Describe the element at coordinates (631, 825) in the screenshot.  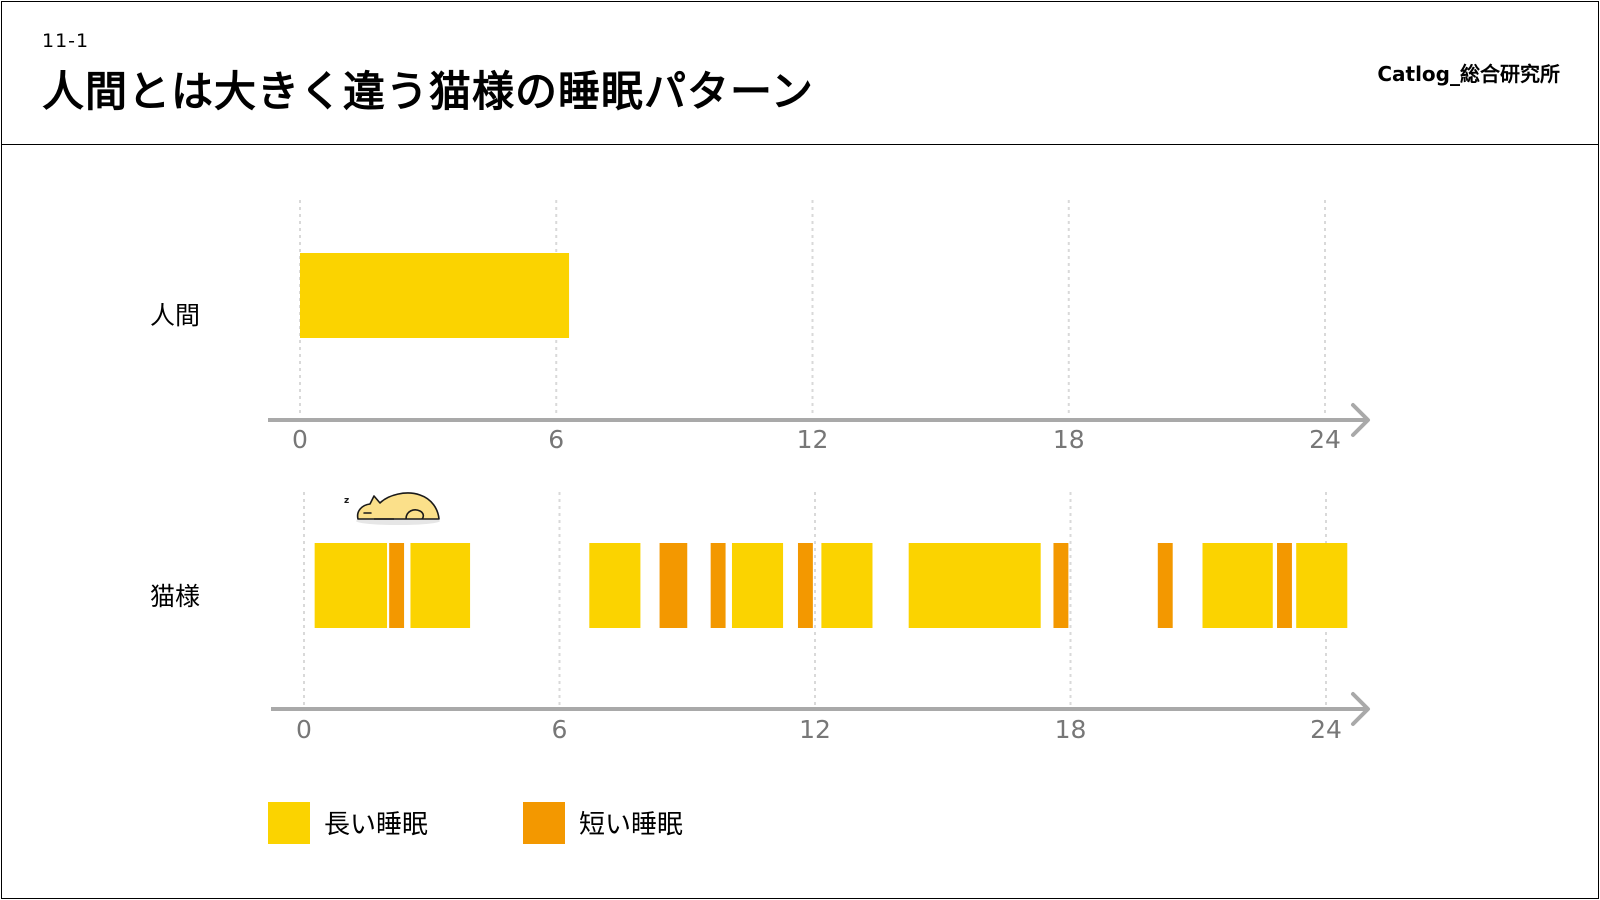
I see `legend-label-short: 短い睡眠` at that location.